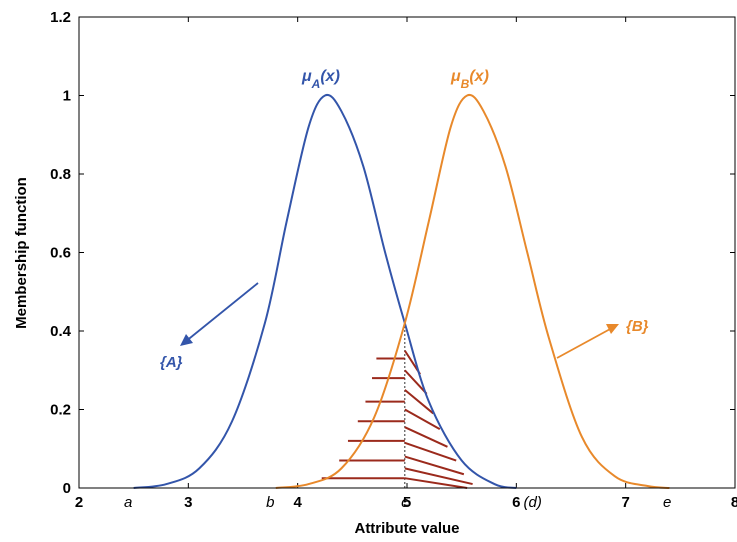 The height and width of the screenshot is (542, 737). What do you see at coordinates (21, 253) in the screenshot?
I see `y-axis-label: Membership function` at bounding box center [21, 253].